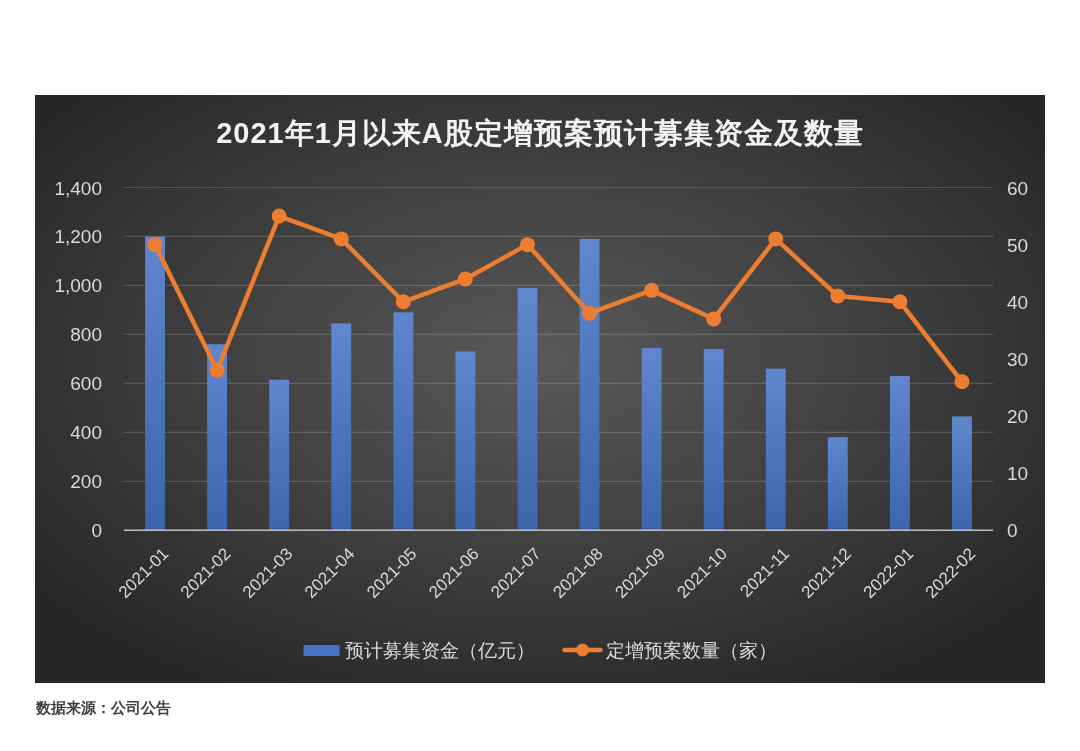 This screenshot has width=1080, height=751. What do you see at coordinates (86, 433) in the screenshot?
I see `y-tick-label: 400` at bounding box center [86, 433].